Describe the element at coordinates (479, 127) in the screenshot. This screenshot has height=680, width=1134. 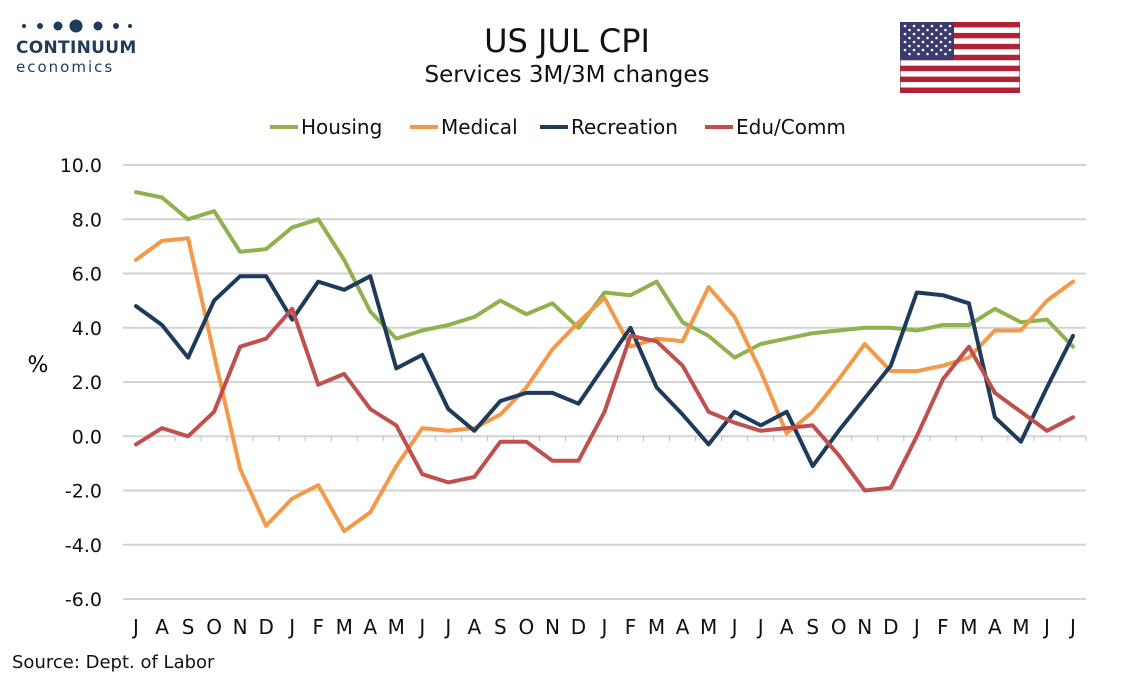
I see `legend-label: Medical` at that location.